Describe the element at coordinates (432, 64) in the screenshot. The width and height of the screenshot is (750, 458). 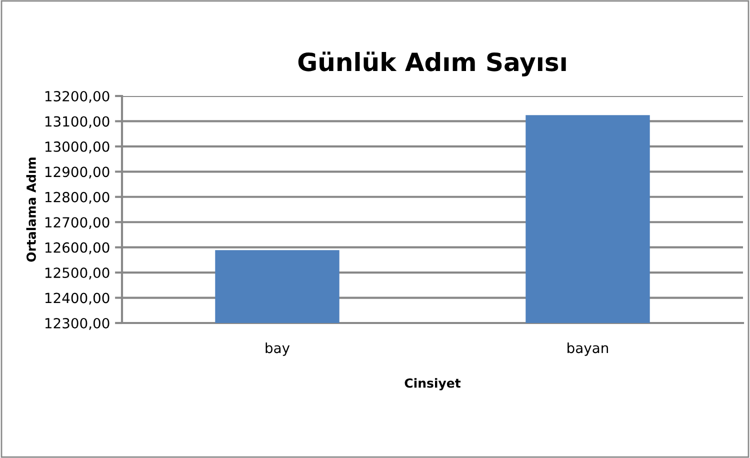
I see `chart-title: Günlük Adım Sayısı` at that location.